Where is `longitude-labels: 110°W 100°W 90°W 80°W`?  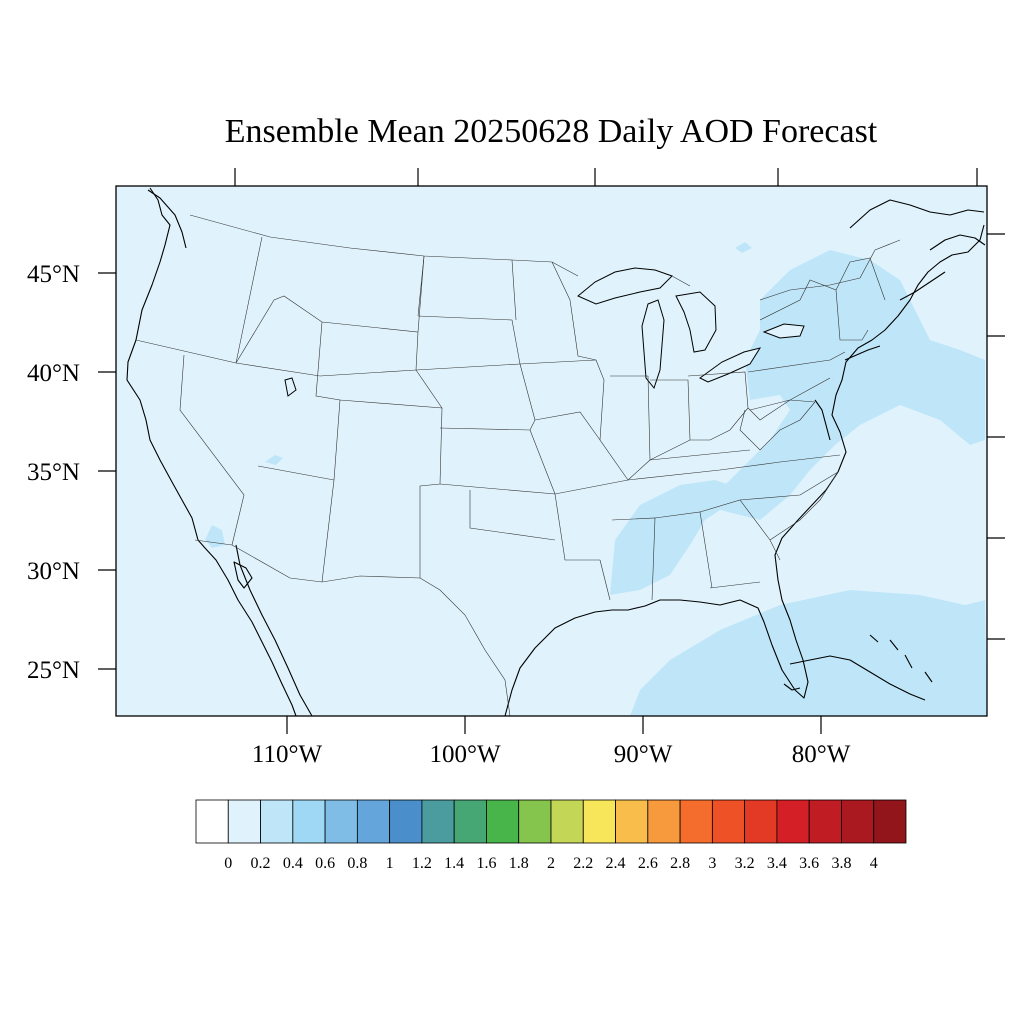
longitude-labels: 110°W 100°W 90°W 80°W is located at coordinates (551, 754).